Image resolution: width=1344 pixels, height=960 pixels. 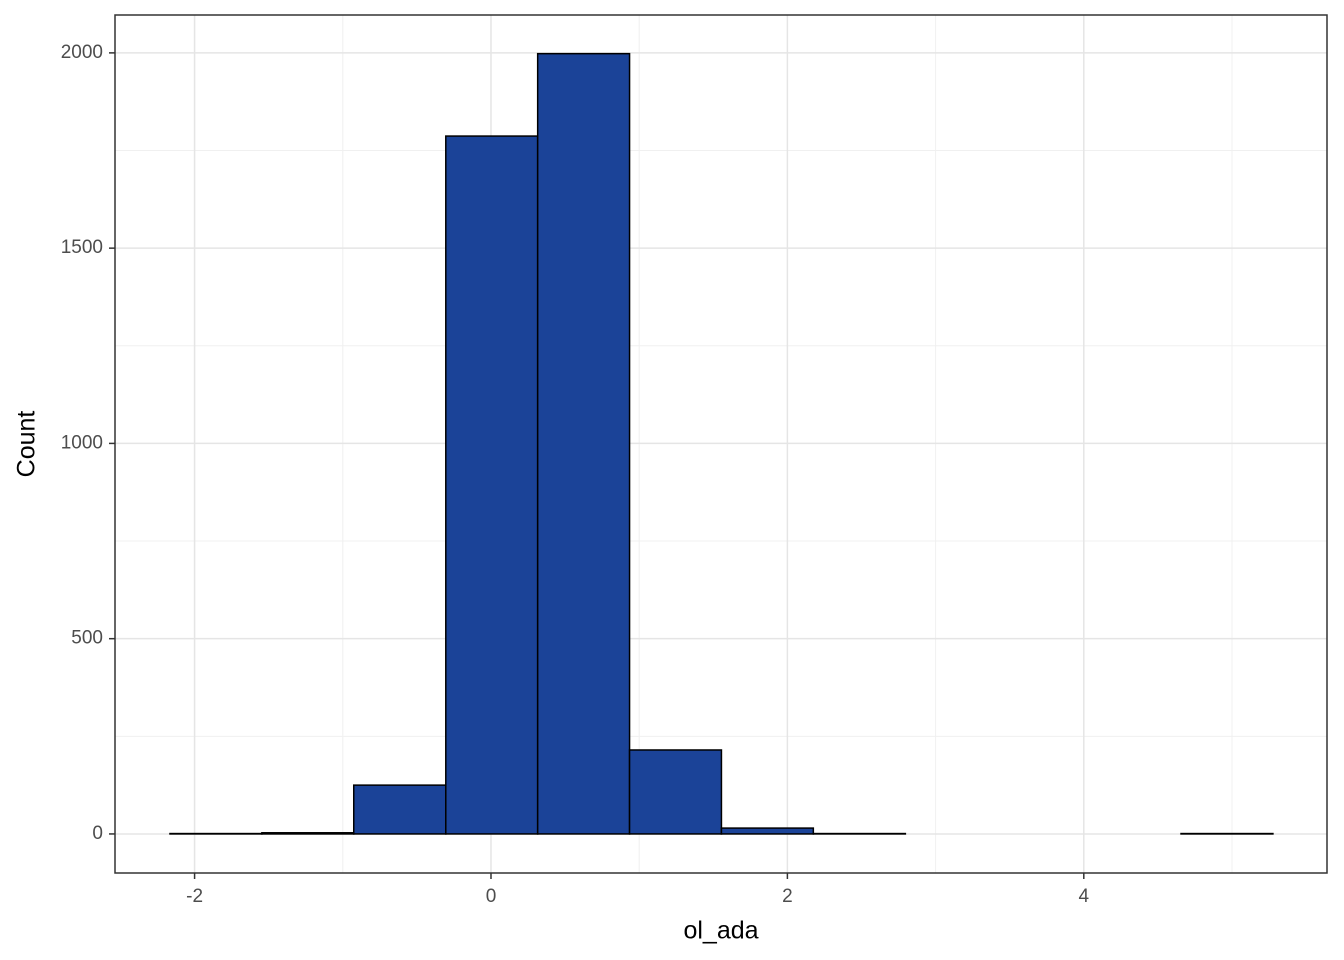 What do you see at coordinates (1084, 896) in the screenshot?
I see `x-tick-label: 4` at bounding box center [1084, 896].